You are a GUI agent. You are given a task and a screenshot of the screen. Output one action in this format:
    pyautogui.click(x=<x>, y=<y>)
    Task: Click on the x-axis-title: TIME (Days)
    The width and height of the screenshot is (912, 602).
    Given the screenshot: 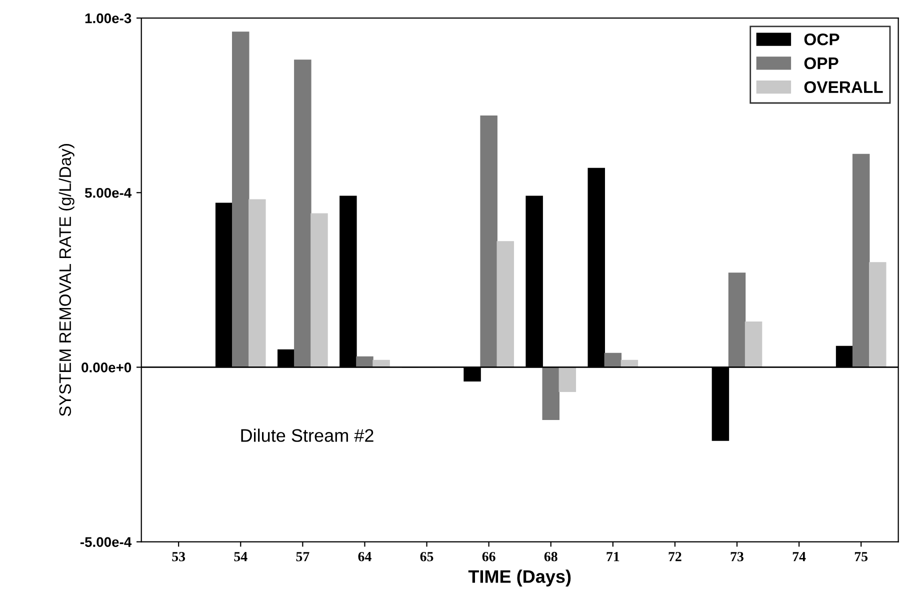 What is the action you would take?
    pyautogui.click(x=519, y=578)
    